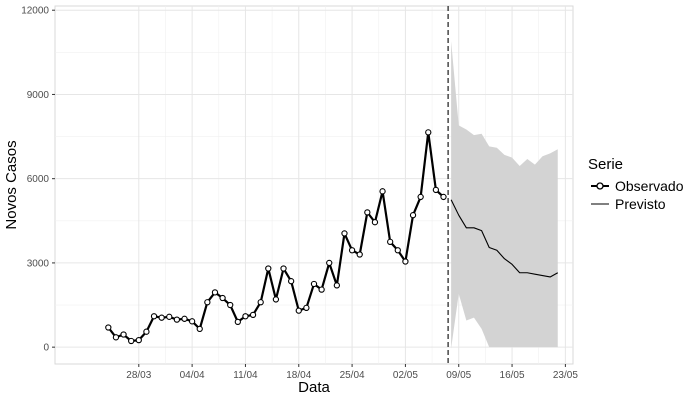 Image resolution: width=700 pixels, height=400 pixels. What do you see at coordinates (512, 375) in the screenshot?
I see `x-tick-label: 16/05` at bounding box center [512, 375].